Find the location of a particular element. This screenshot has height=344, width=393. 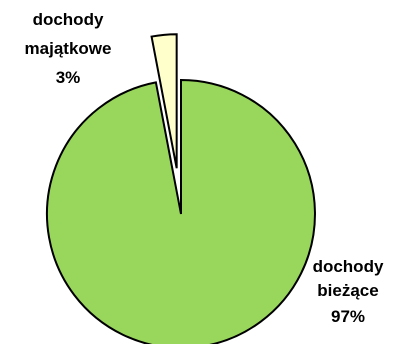

slice-label-majatkowe: dochody majątkowe 3% is located at coordinates (68, 48).